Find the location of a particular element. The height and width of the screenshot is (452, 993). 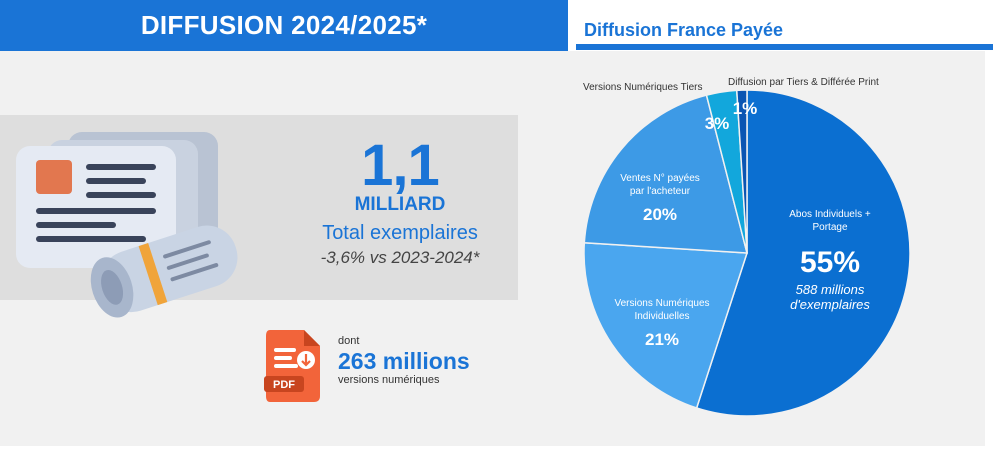

slice-note-abos: 588 millions d'exemplaires is located at coordinates (830, 297).